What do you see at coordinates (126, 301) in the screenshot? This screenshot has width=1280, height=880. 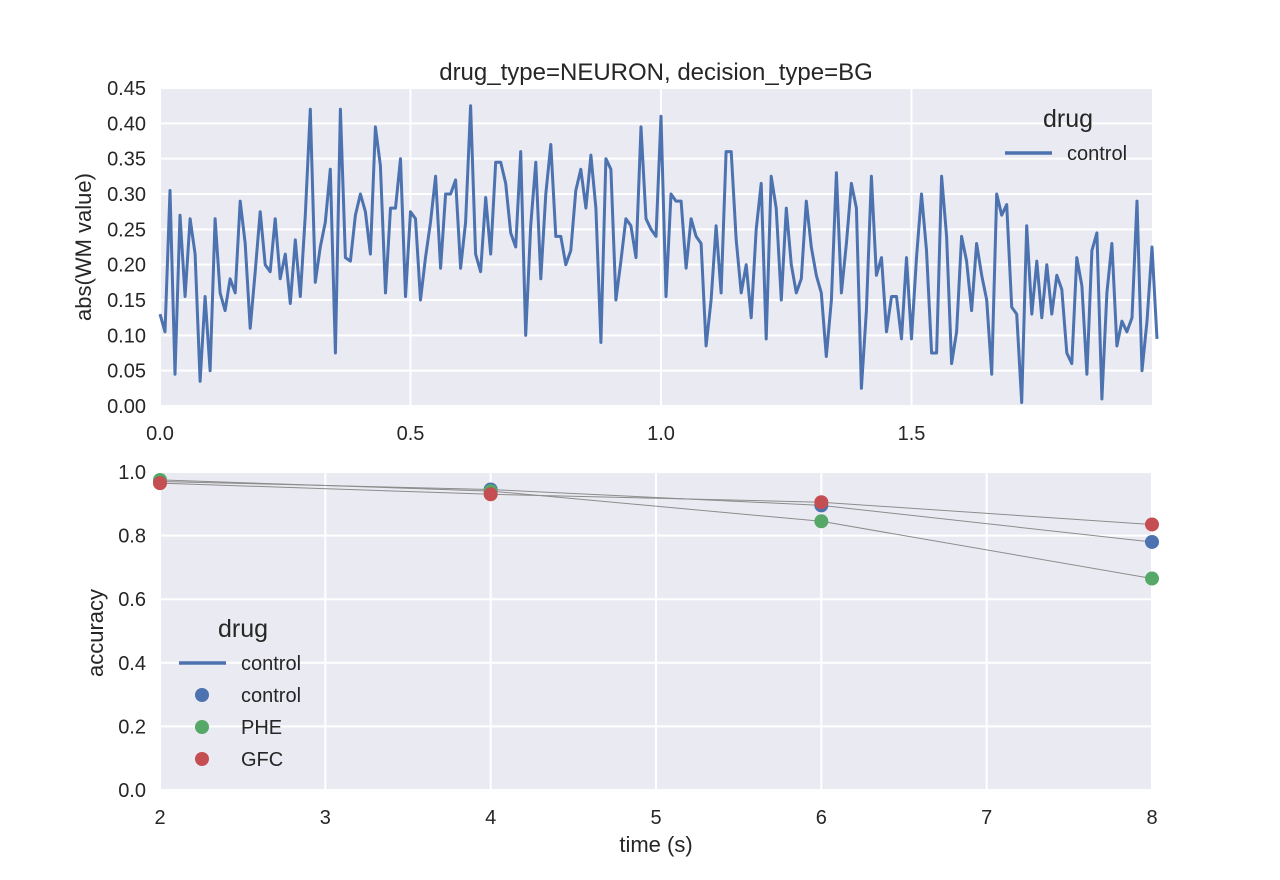 I see `y-tick-label: 0.15` at bounding box center [126, 301].